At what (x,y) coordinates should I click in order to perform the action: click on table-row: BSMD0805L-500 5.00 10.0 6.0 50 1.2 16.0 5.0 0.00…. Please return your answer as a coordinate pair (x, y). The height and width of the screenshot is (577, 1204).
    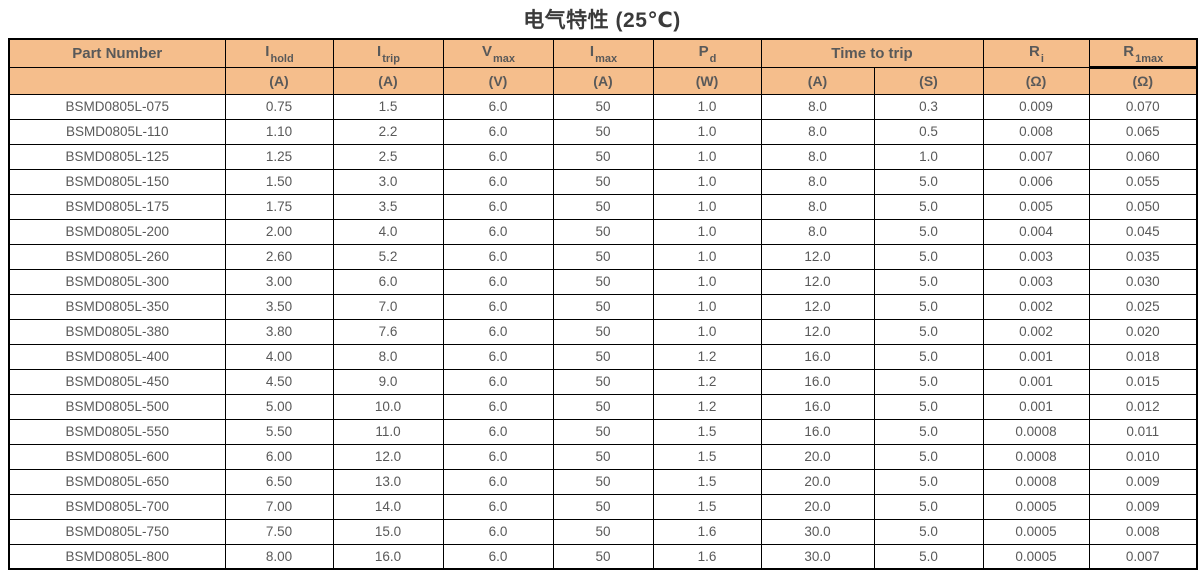
    Looking at the image, I should click on (603, 406).